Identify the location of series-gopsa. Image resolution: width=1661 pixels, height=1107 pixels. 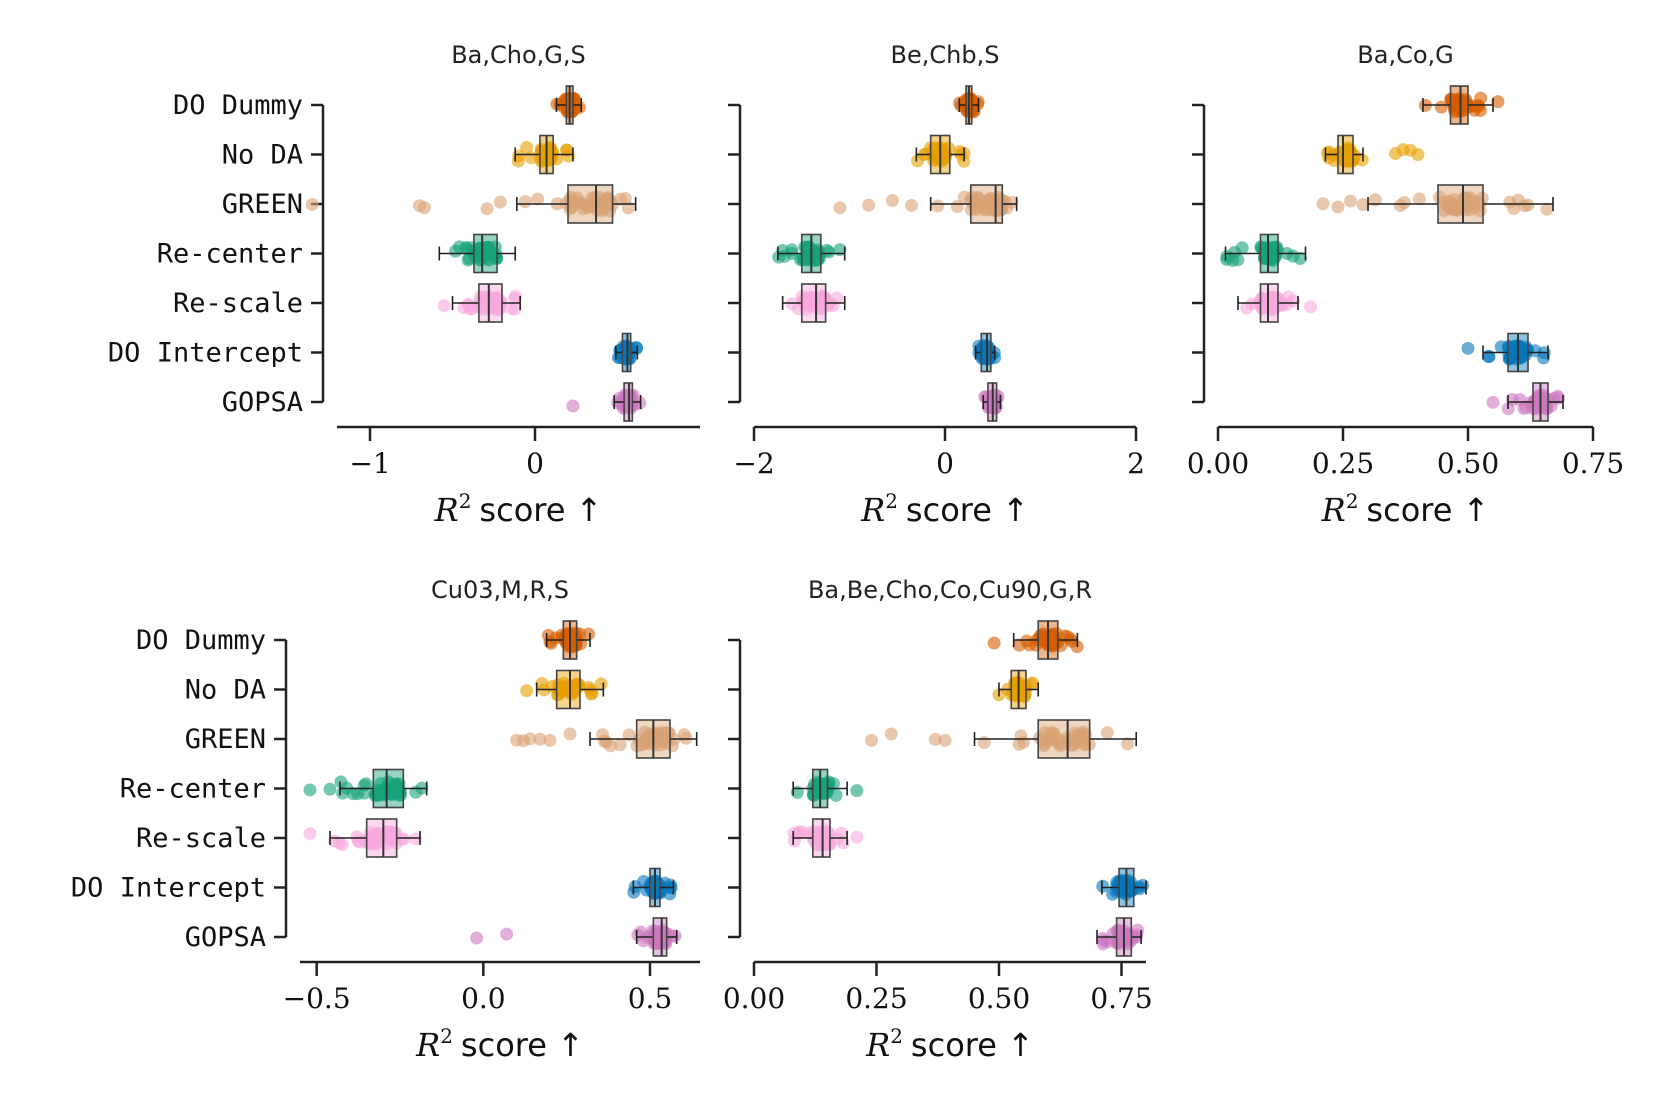
(576, 937).